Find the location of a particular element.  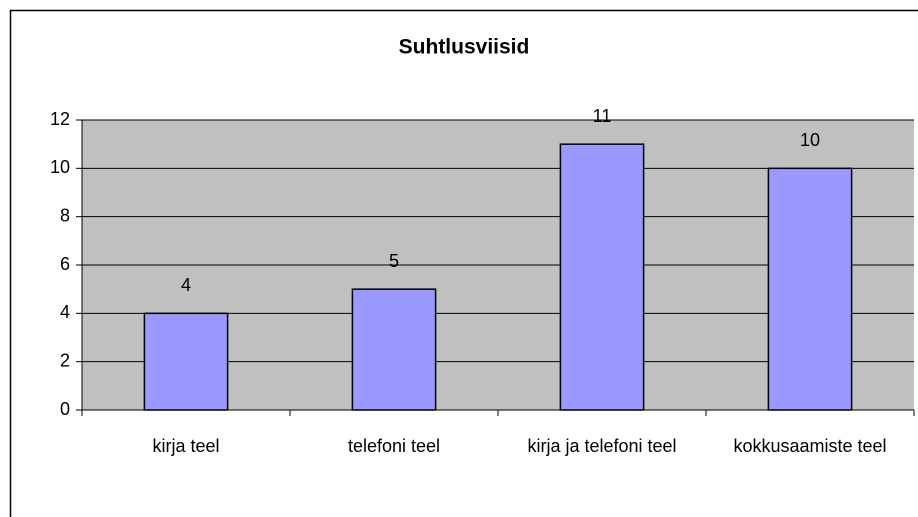

x-tick-line: kirja ja telefoni teel is located at coordinates (601, 446).